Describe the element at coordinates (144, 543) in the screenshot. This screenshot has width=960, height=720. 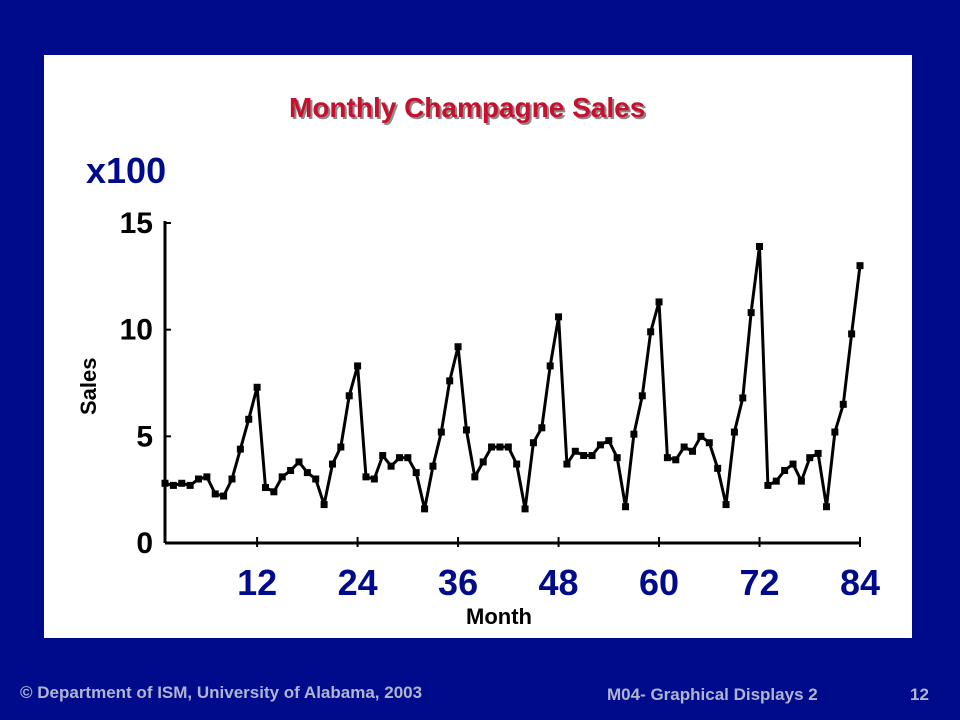
I see `y-tick-label: 0` at that location.